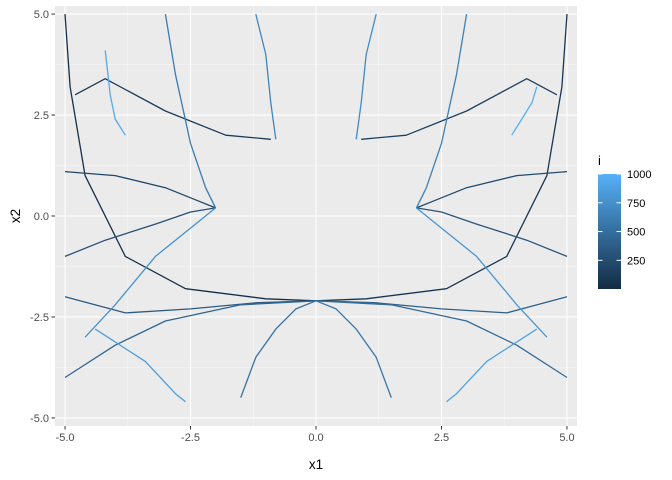  What do you see at coordinates (316, 464) in the screenshot?
I see `x-axis-title: x1` at bounding box center [316, 464].